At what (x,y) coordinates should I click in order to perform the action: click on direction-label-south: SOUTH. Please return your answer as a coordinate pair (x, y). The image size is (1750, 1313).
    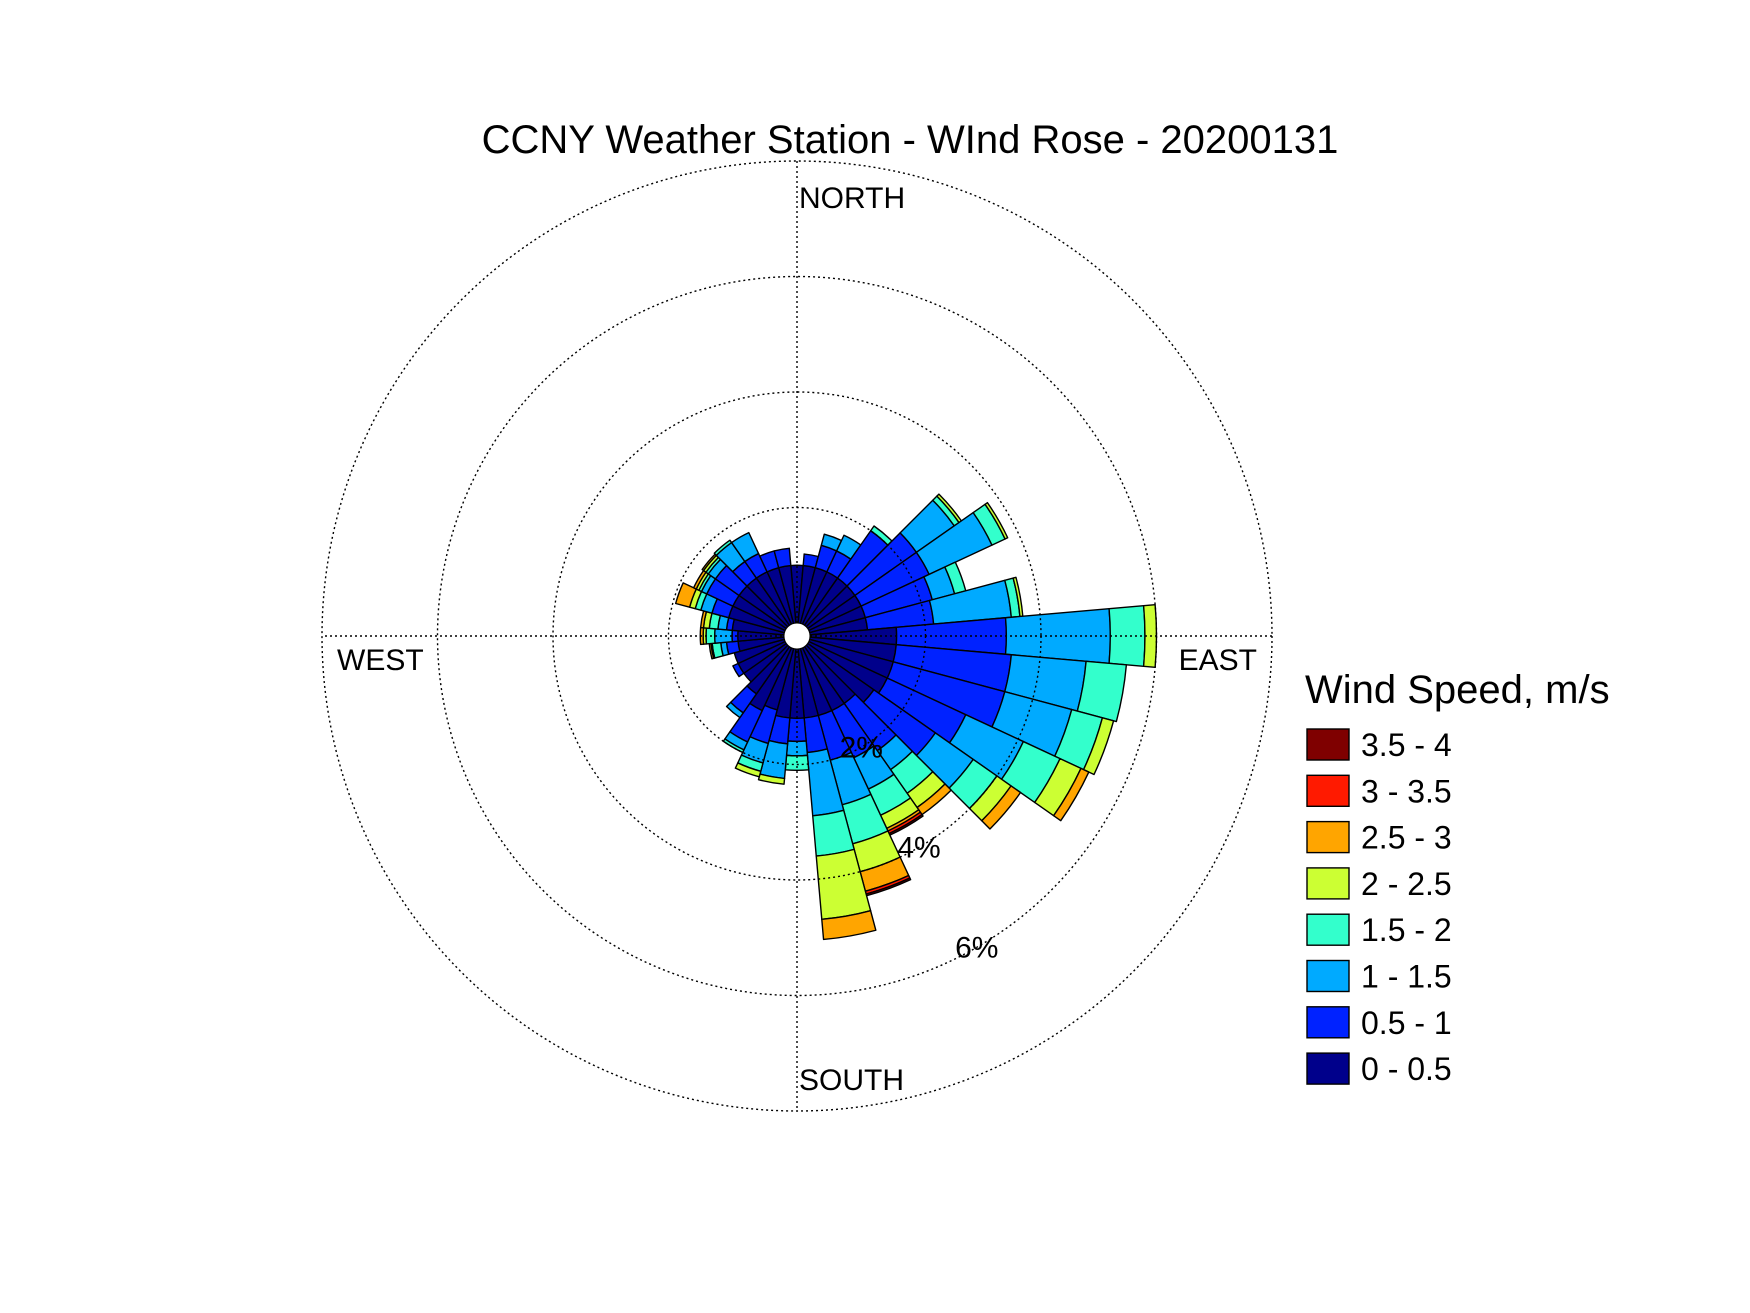
    Looking at the image, I should click on (851, 1080).